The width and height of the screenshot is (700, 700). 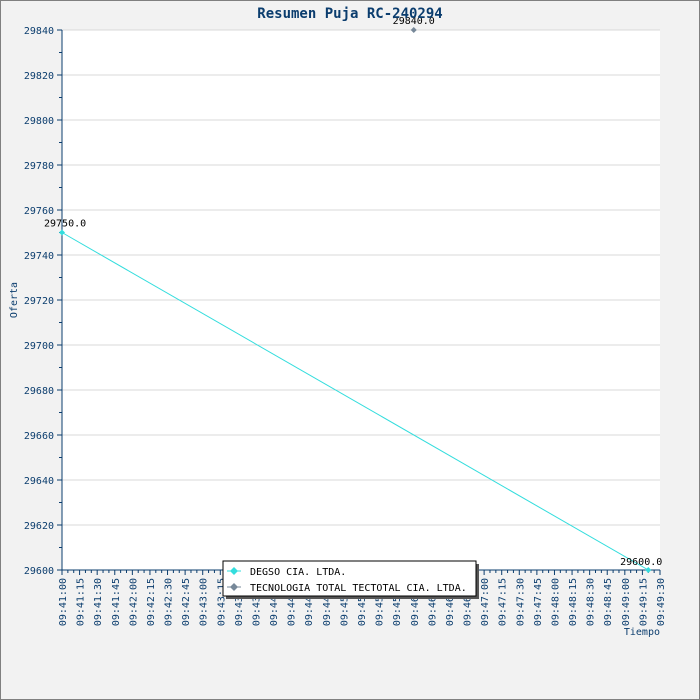 What do you see at coordinates (39, 301) in the screenshot?
I see `y-tick-label: 29720` at bounding box center [39, 301].